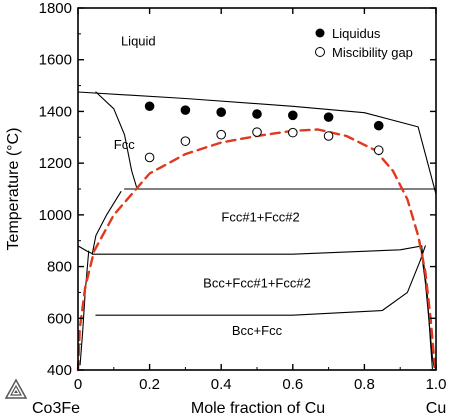 The width and height of the screenshot is (452, 420). Describe the element at coordinates (16, 388) in the screenshot. I see `thermocalc-logo-icon` at that location.